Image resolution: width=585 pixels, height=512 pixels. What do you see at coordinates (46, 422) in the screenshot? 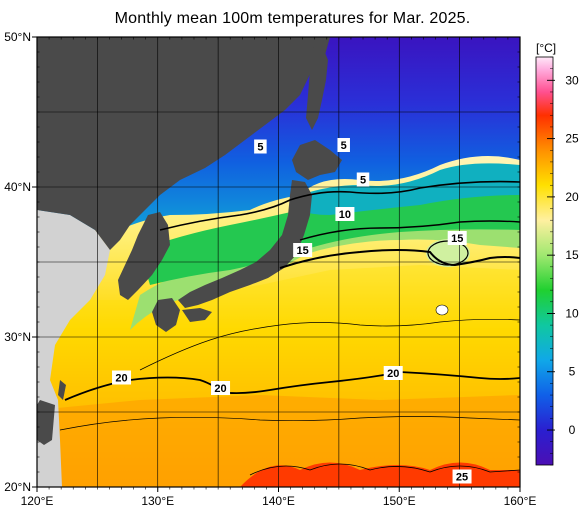
I see `land-taiwan` at bounding box center [46, 422].